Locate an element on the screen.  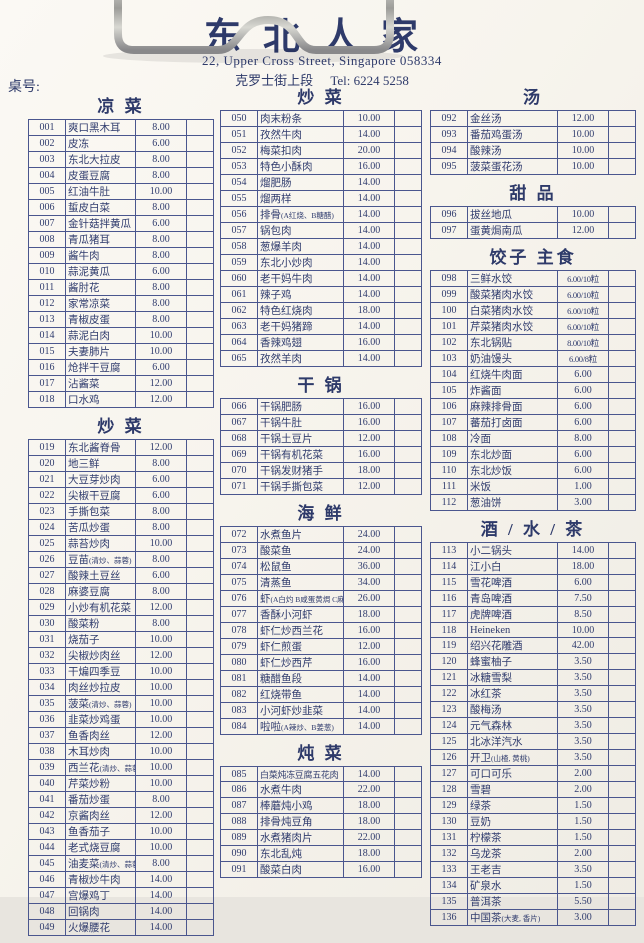
menu-item-row: 018 口水鸡 12.00 is located at coordinates (121, 399).